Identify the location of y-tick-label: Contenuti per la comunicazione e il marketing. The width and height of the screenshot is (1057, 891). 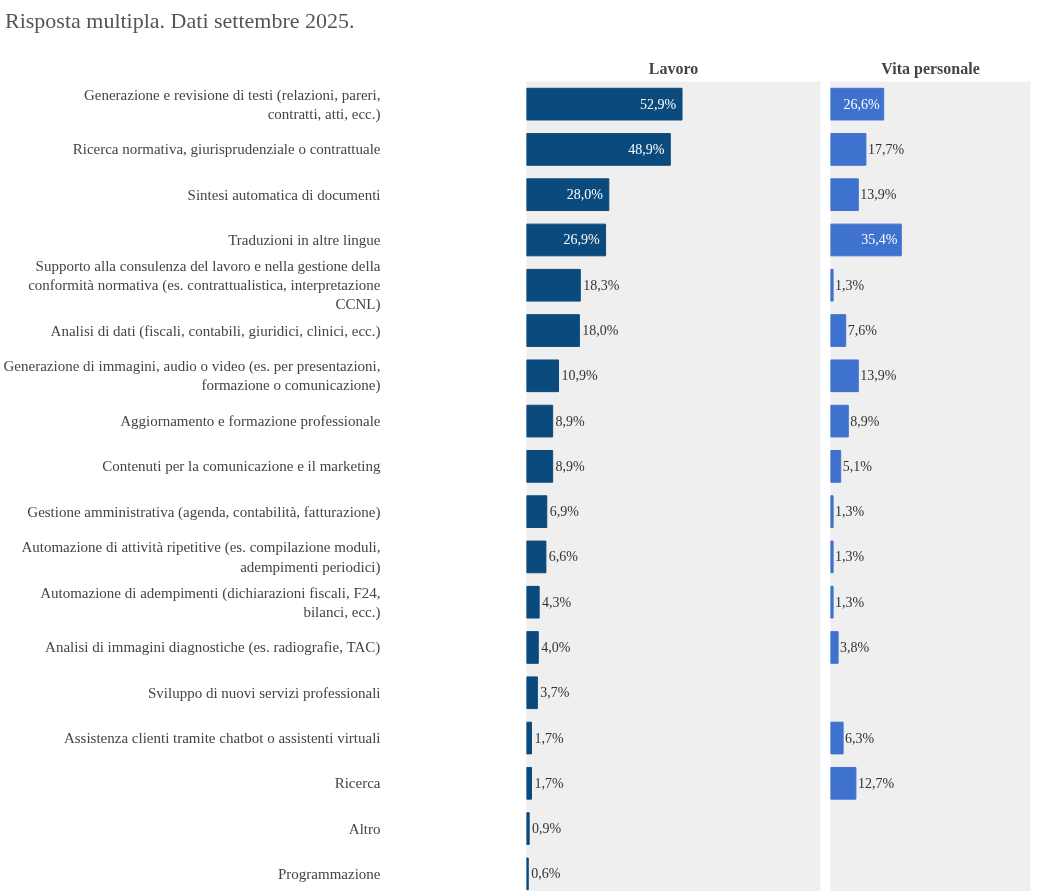
(241, 466).